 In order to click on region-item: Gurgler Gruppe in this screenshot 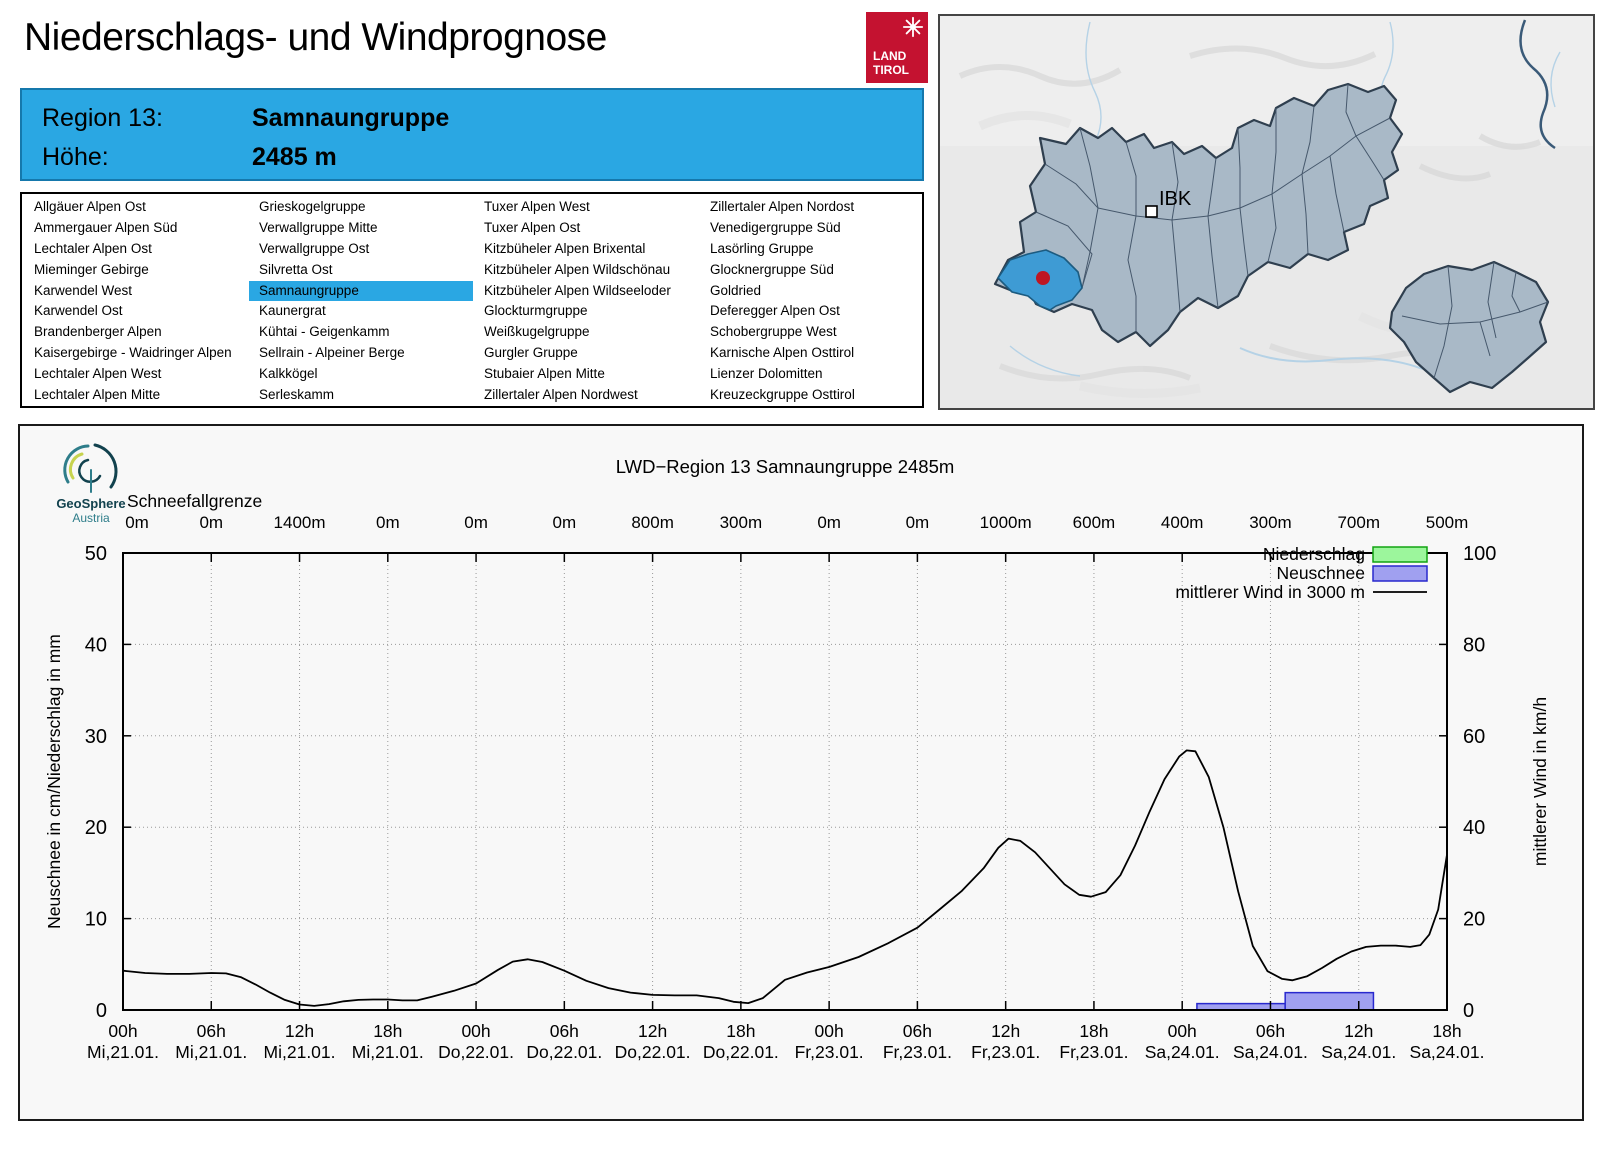, I will do `click(531, 353)`.